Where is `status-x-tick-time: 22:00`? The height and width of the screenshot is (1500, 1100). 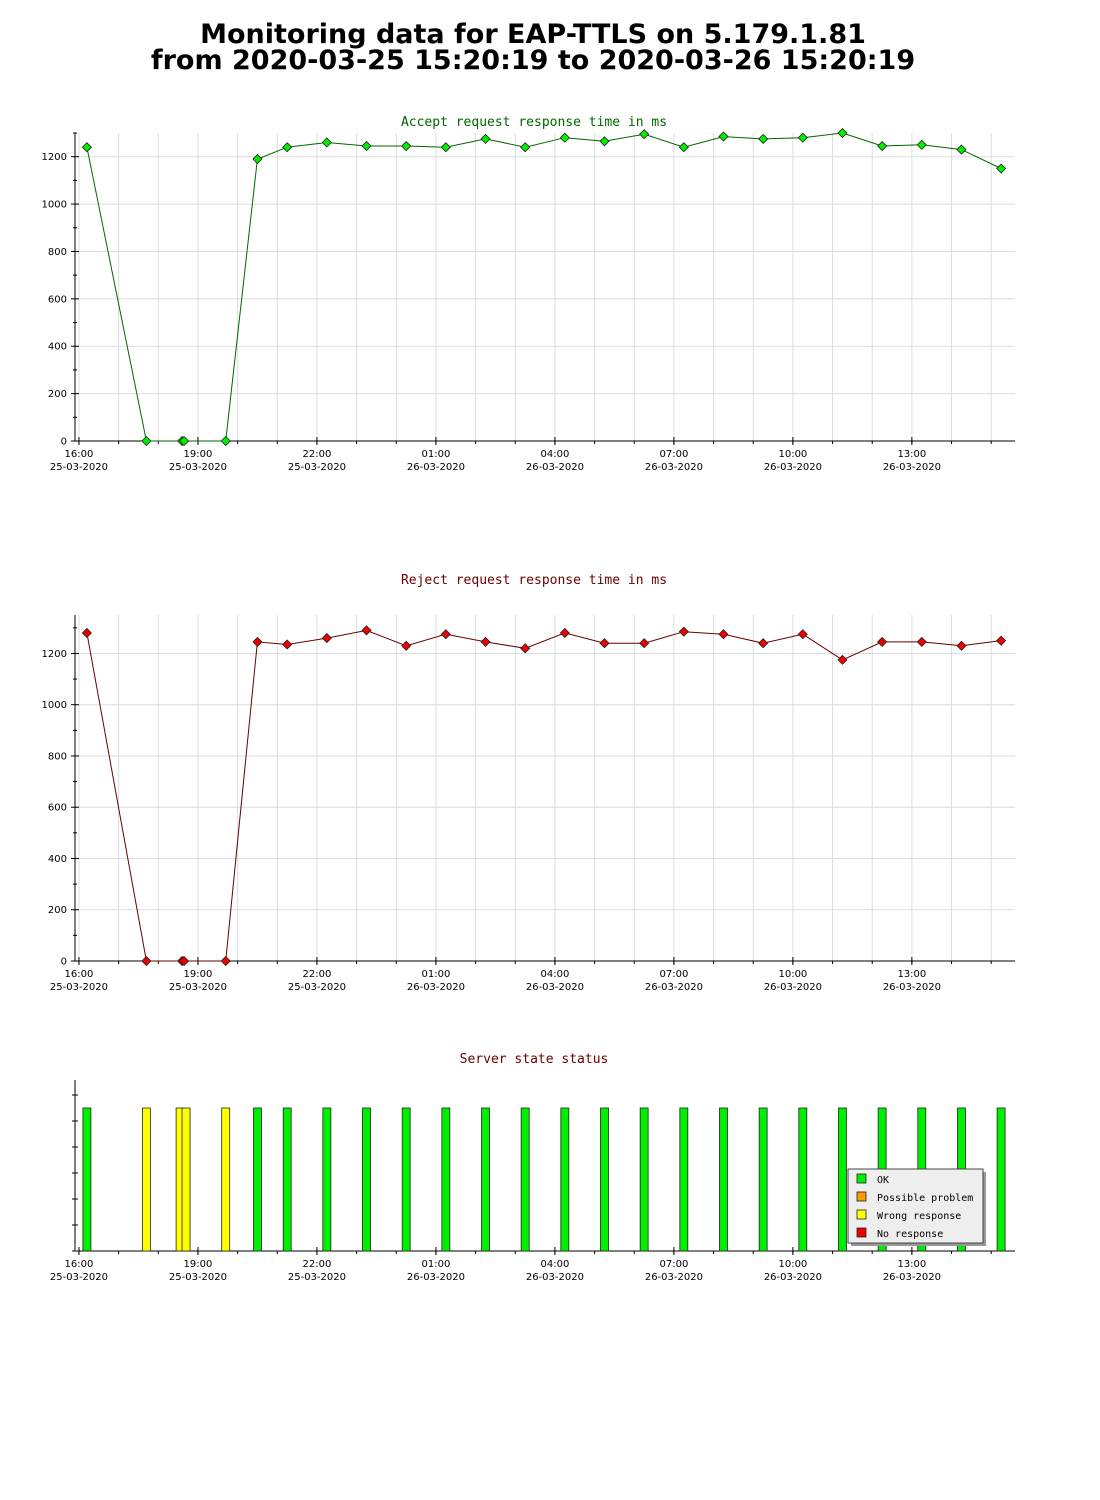 status-x-tick-time: 22:00 is located at coordinates (317, 1264).